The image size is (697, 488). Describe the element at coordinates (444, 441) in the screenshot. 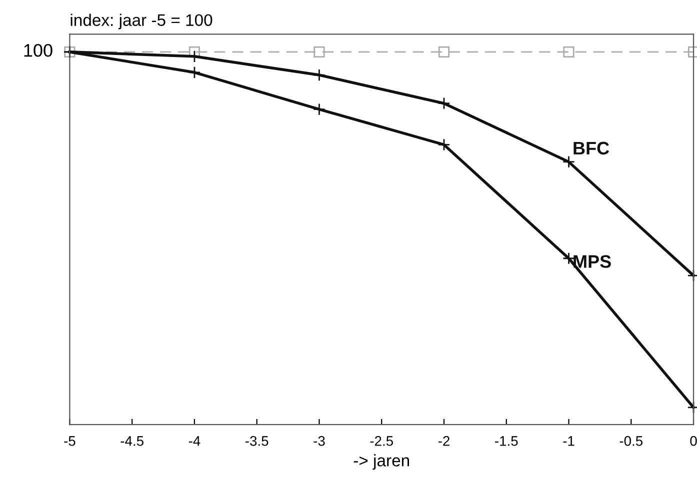

I see `x-tick-label: -2` at that location.